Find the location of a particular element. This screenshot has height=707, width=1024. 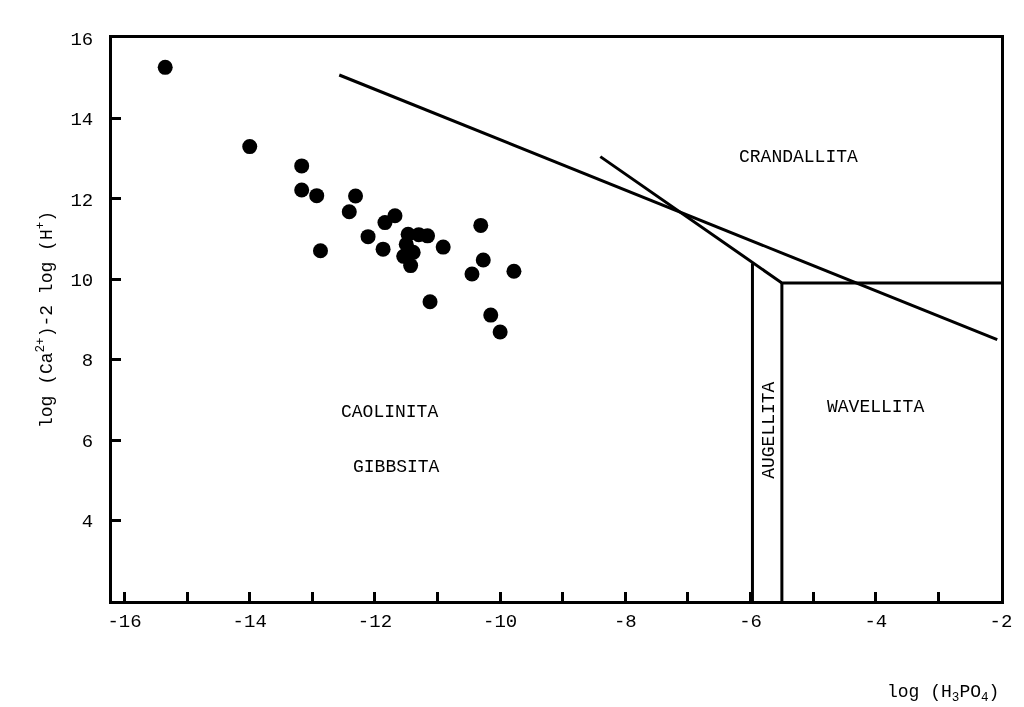

x-axis-title: log (H$_{3}$PO$_{4}$) is located at coordinates (943, 693).